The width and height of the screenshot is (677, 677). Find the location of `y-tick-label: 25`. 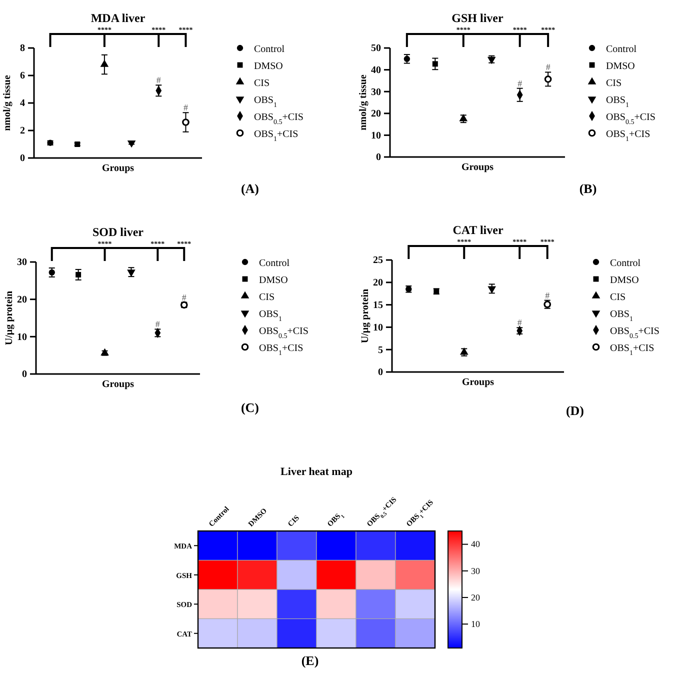

y-tick-label: 25 is located at coordinates (378, 260).